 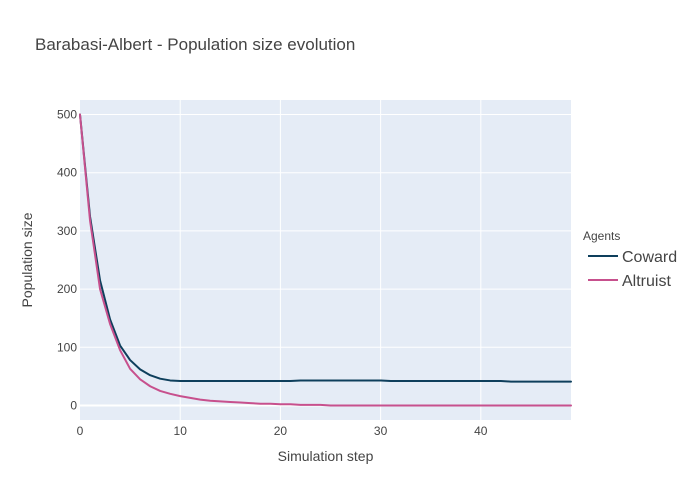 I want to click on x-tick-label: 10, so click(x=181, y=431).